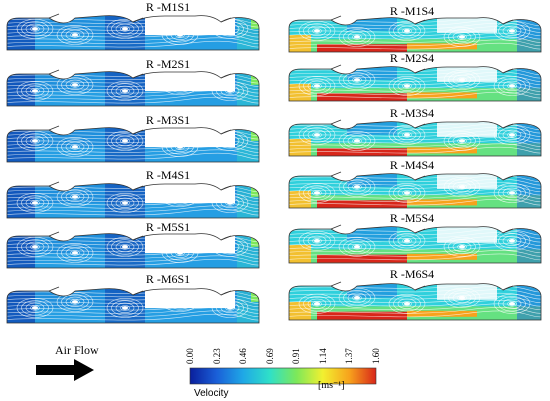  What do you see at coordinates (168, 175) in the screenshot?
I see `panel-title-left-4: R -M4S1` at bounding box center [168, 175].